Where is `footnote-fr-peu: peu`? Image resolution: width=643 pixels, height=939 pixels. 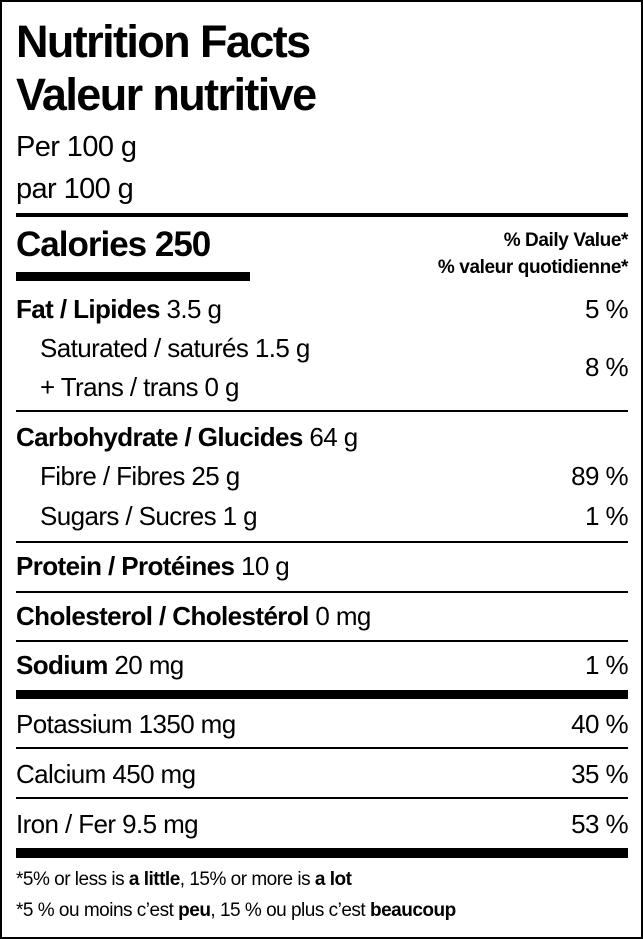
footnote-fr-peu: peu is located at coordinates (194, 910).